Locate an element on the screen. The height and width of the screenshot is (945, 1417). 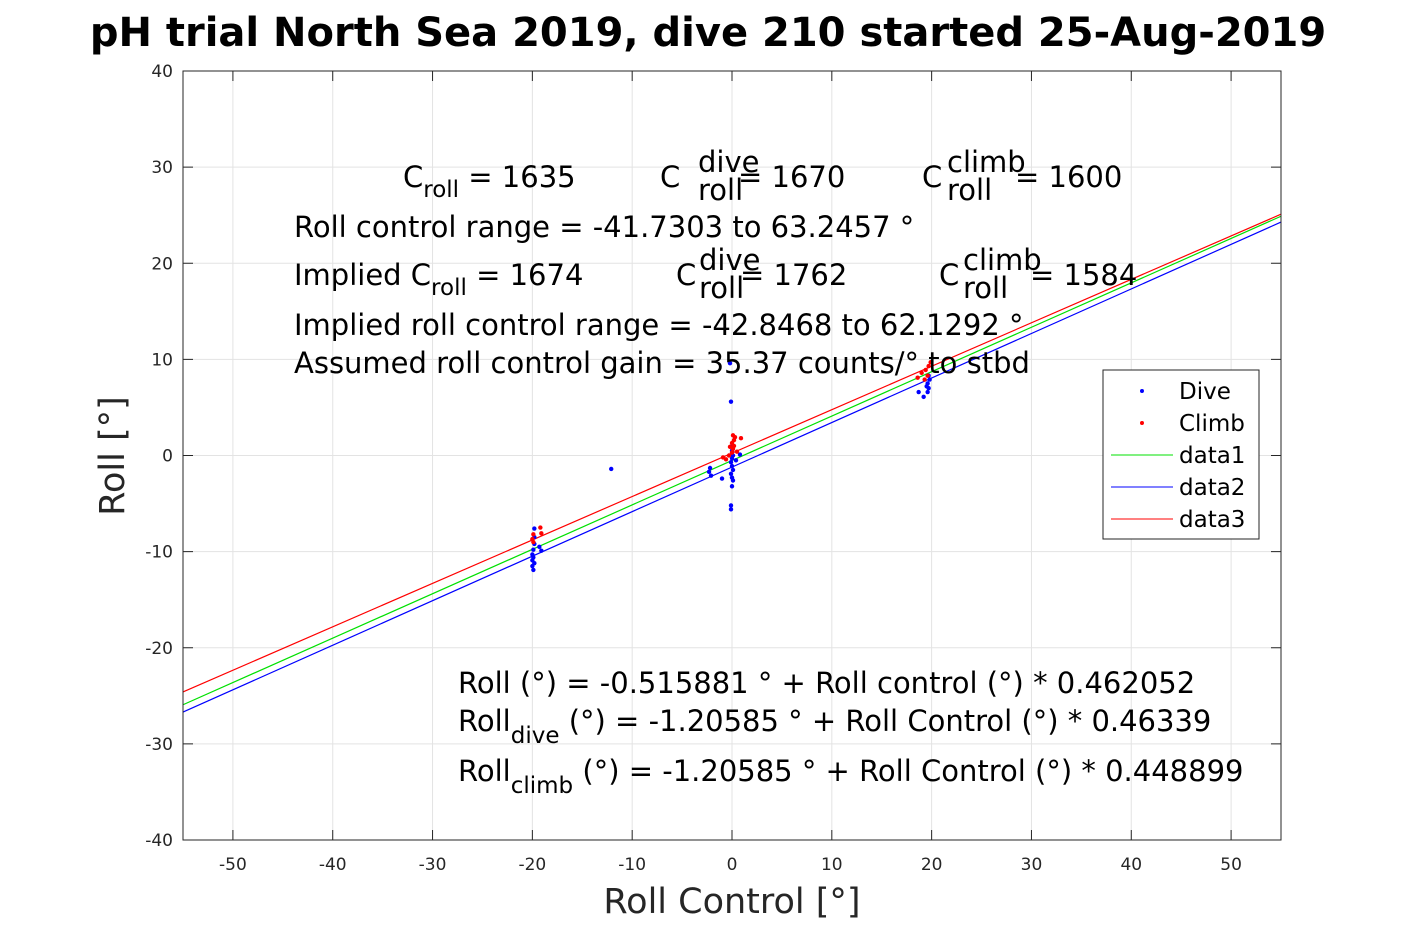
y-axis-label: Roll [°] is located at coordinates (113, 456).